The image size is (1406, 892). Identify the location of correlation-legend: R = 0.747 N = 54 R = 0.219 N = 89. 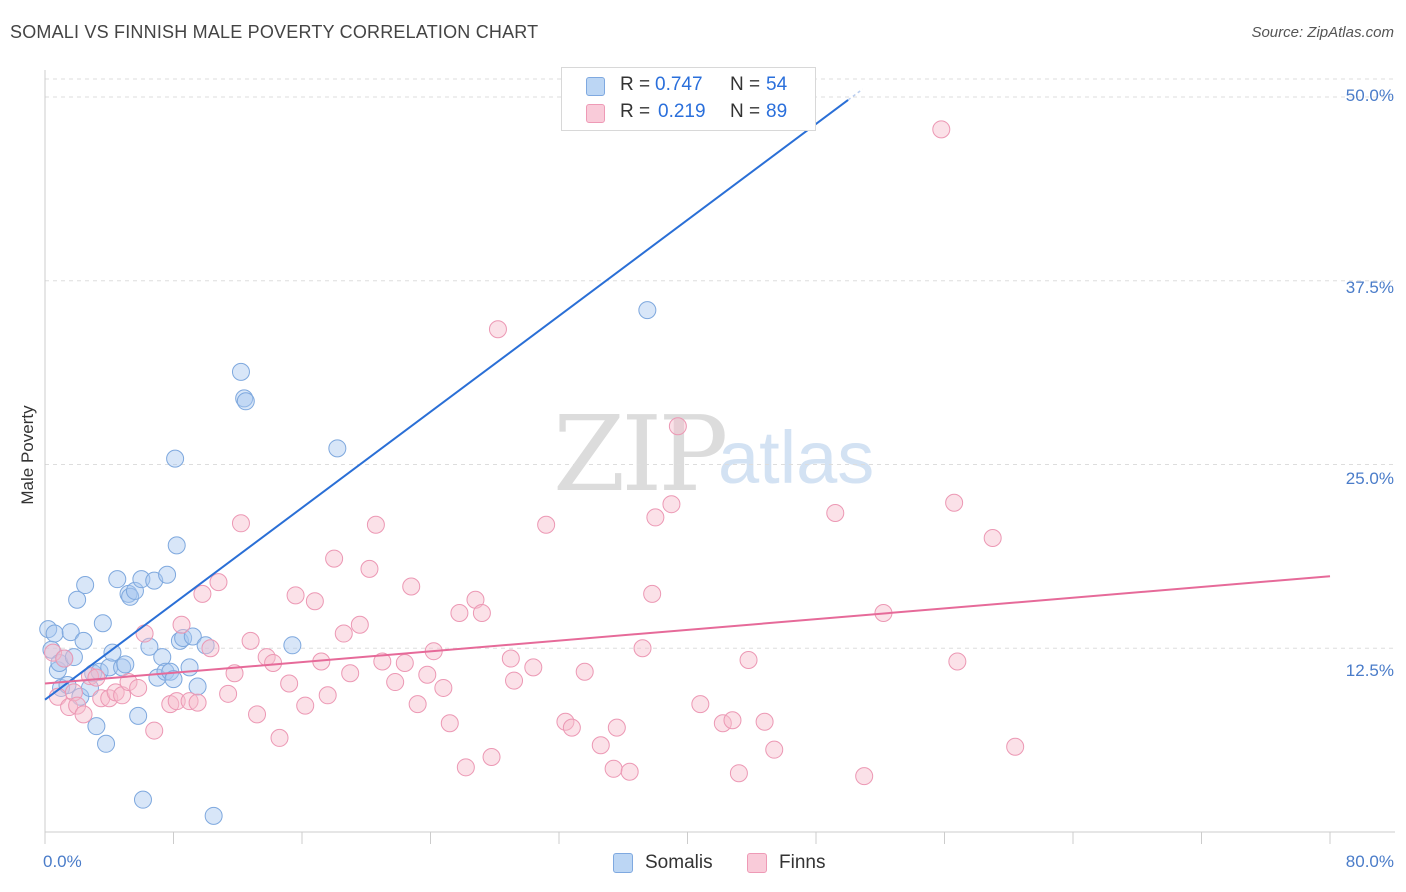
(688, 99).